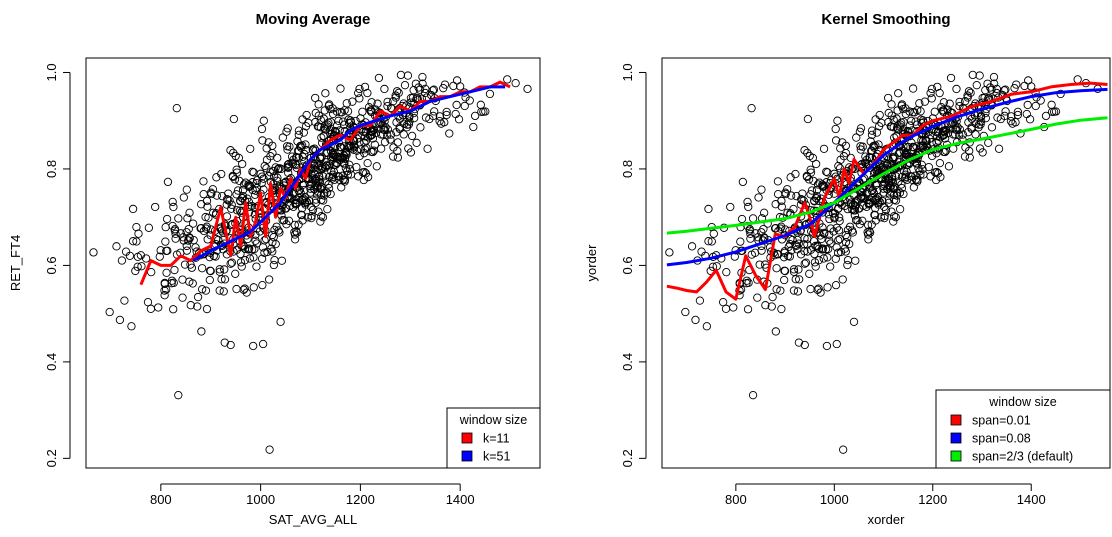 This screenshot has height=537, width=1112. Describe the element at coordinates (260, 499) in the screenshot. I see `x-tick-label: 1000` at that location.